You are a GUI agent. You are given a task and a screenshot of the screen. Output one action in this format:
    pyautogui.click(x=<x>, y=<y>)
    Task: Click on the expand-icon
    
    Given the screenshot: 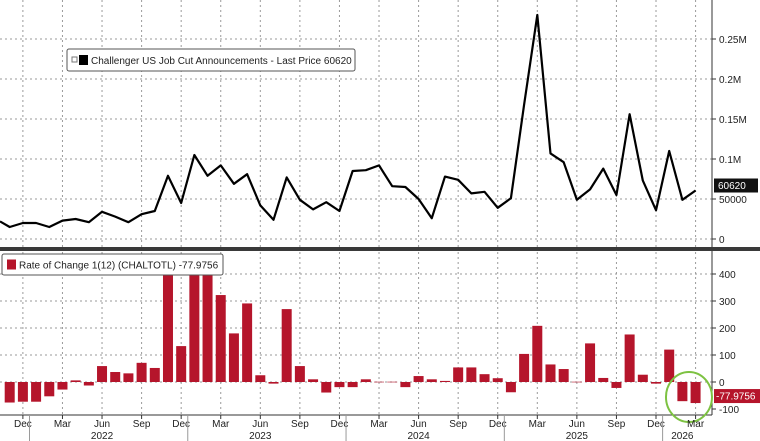 What is the action you would take?
    pyautogui.click(x=74, y=59)
    